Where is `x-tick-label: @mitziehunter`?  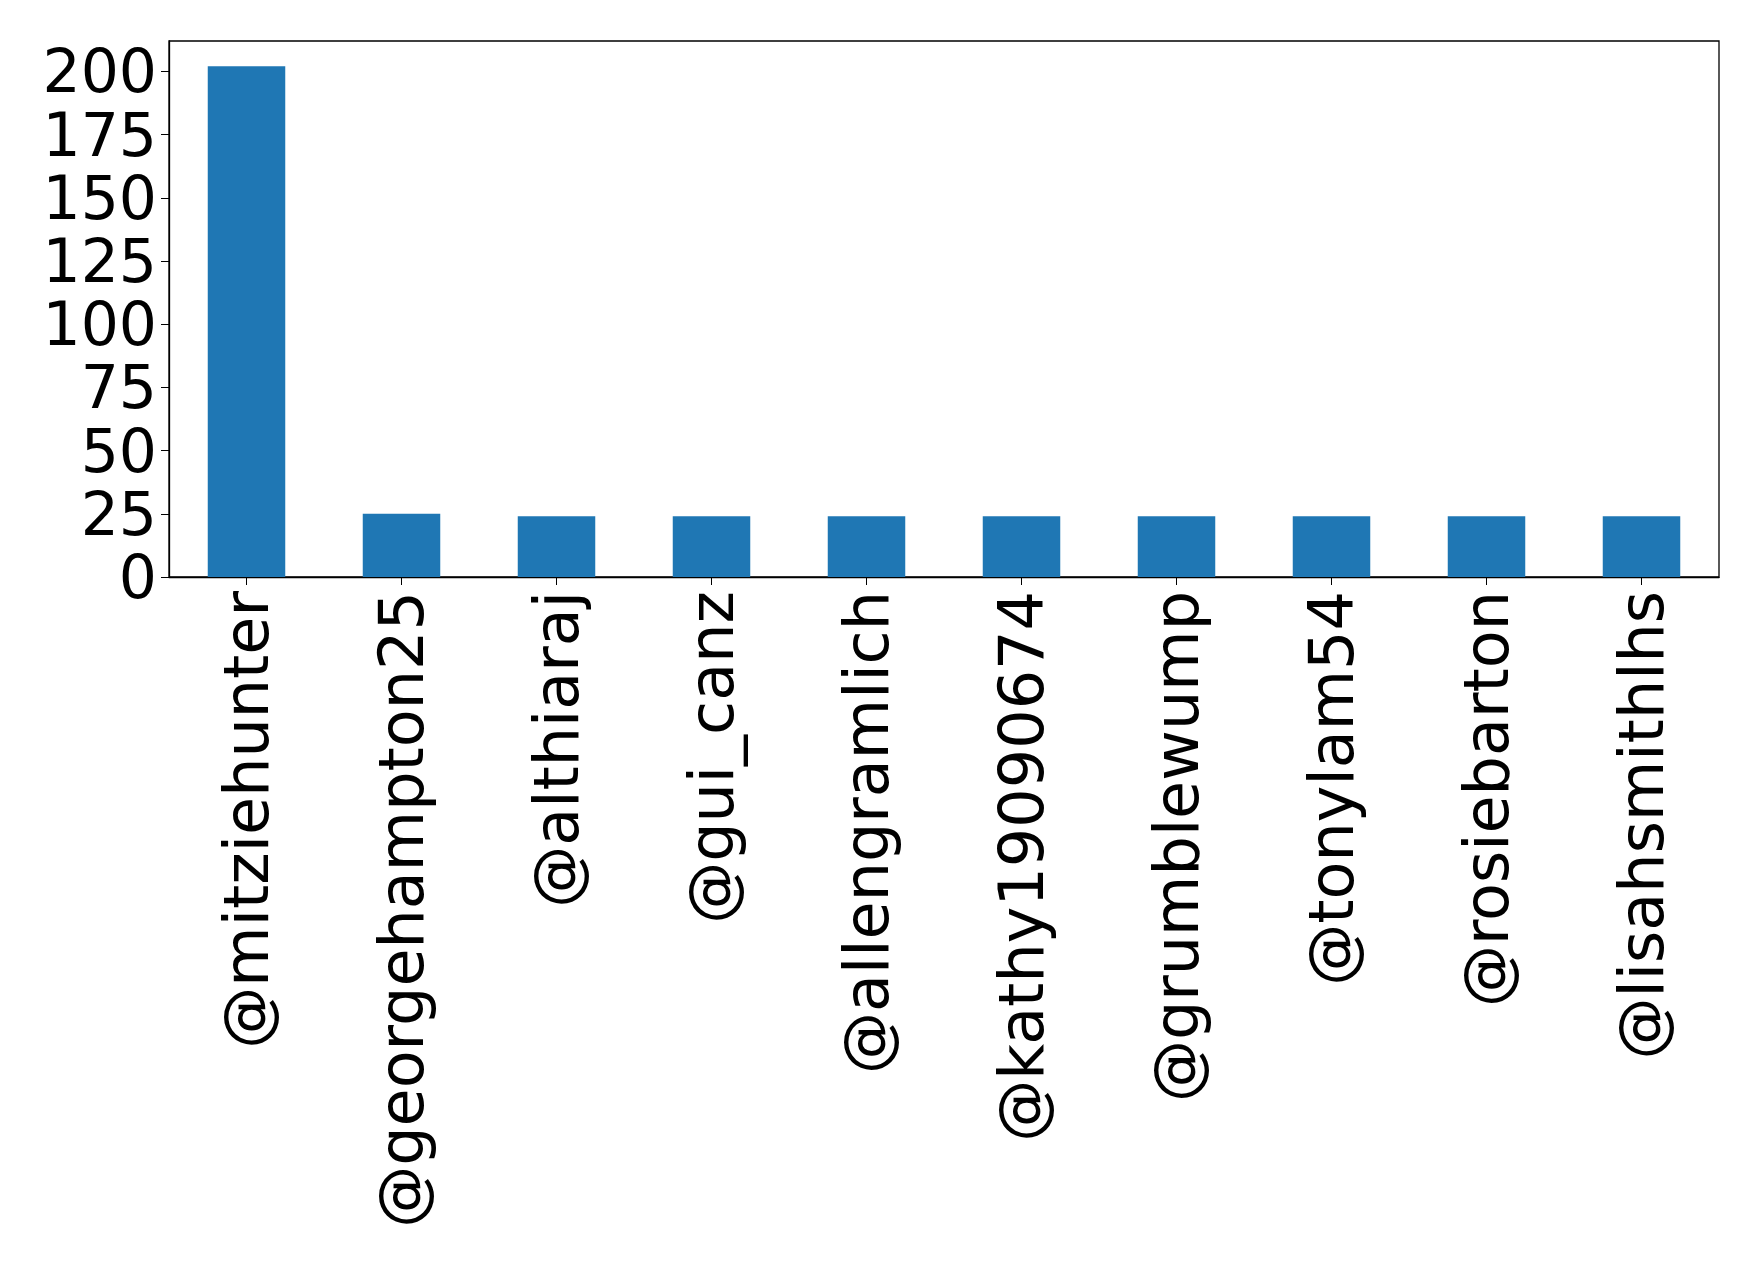 x-tick-label: @mitziehunter is located at coordinates (246, 819).